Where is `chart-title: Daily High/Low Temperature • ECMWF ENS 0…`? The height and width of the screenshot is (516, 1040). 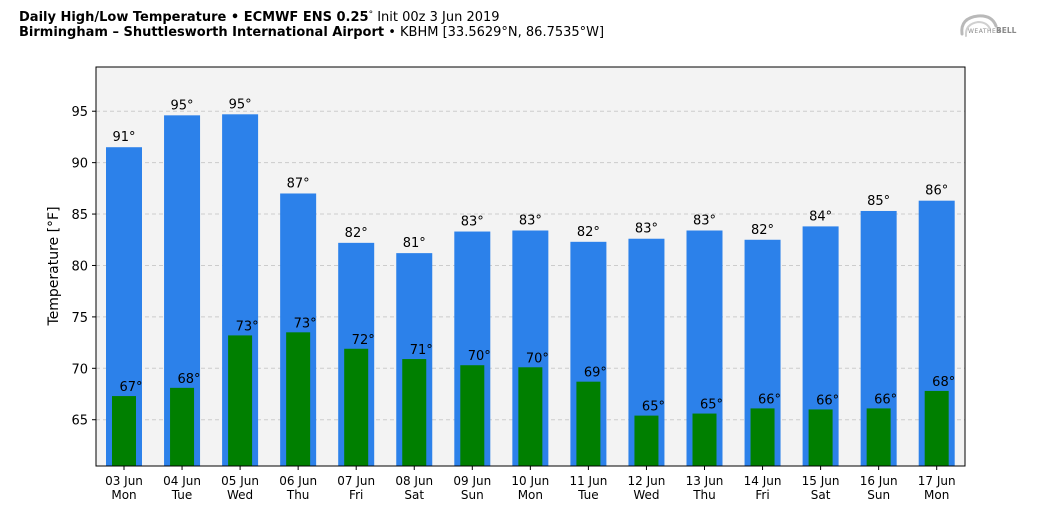 chart-title: Daily High/Low Temperature • ECMWF ENS 0… is located at coordinates (311, 16).